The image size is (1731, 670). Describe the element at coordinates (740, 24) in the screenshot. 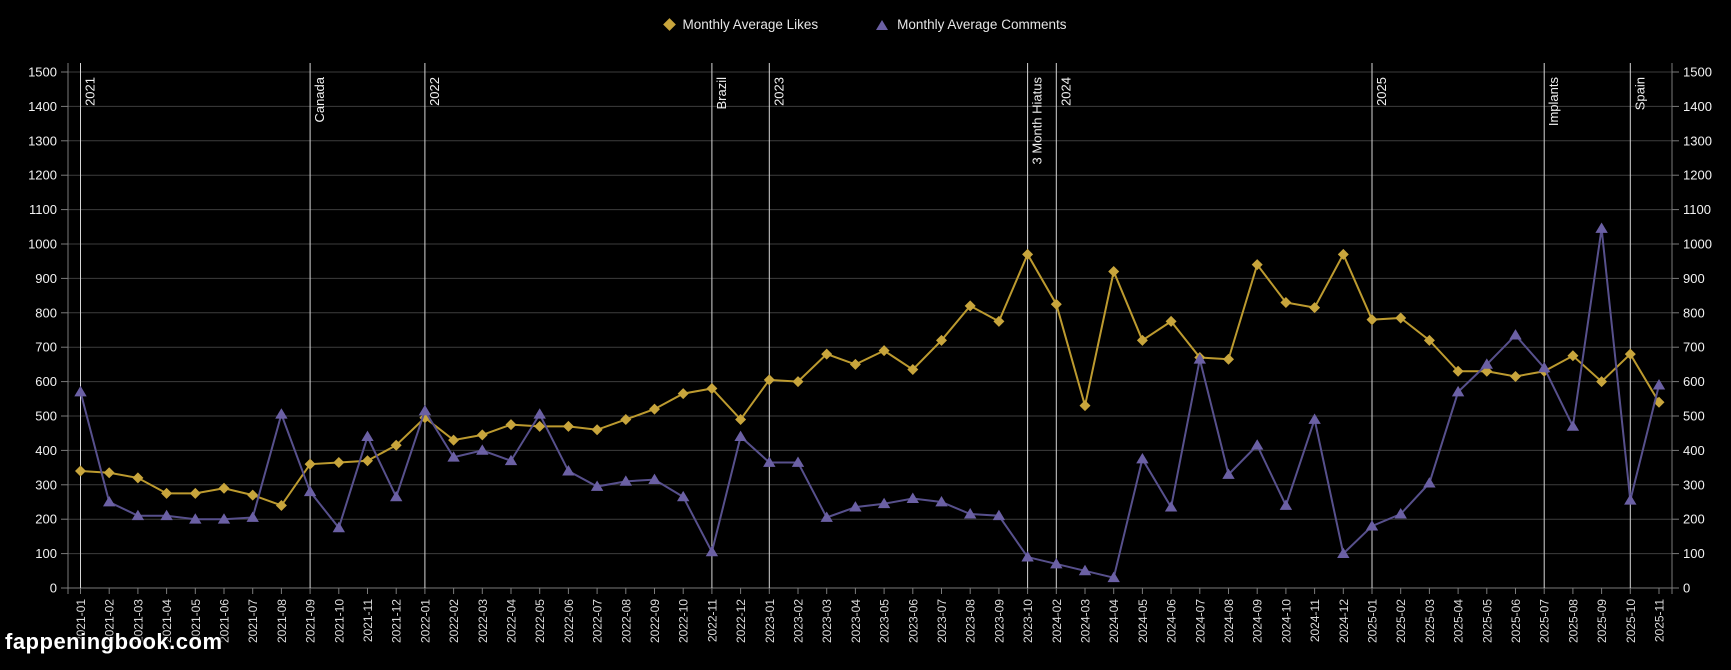

I see `legend-item-likes: Monthly Average Likes` at that location.